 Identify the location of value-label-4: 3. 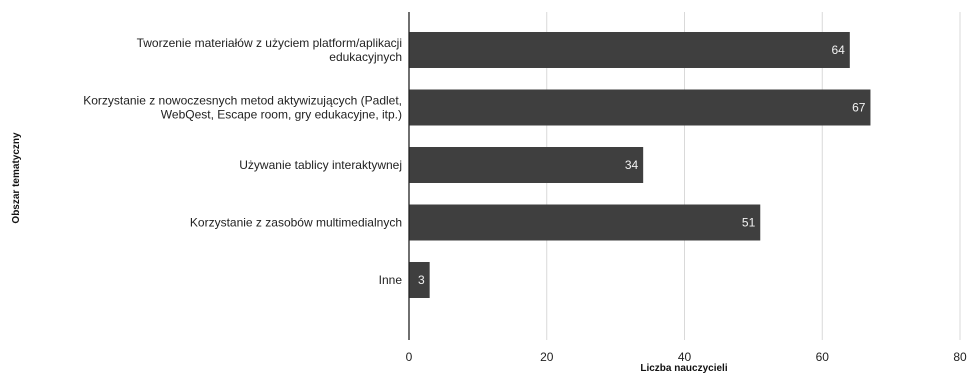
(421, 280).